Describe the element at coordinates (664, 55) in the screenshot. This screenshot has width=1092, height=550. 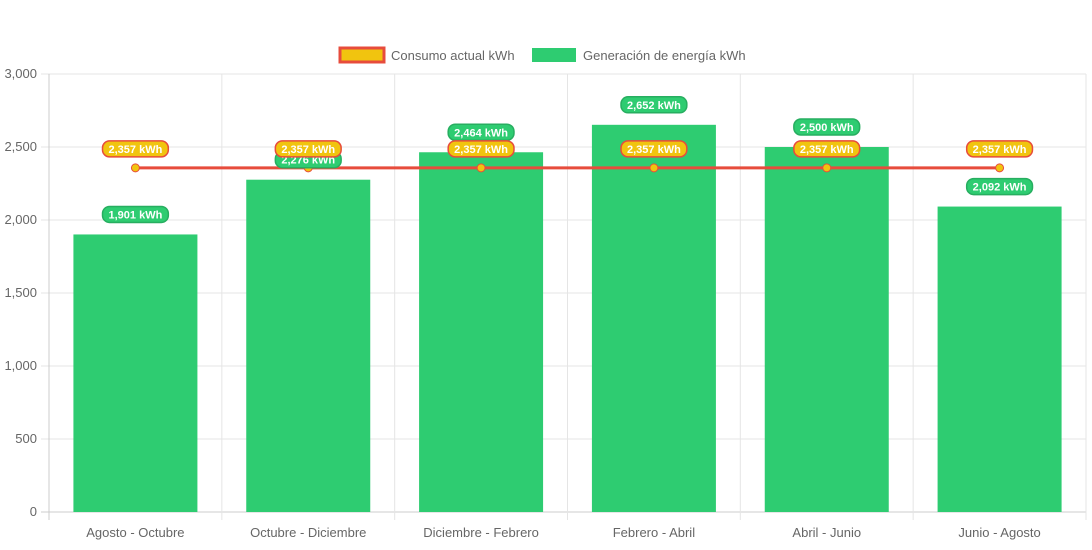
I see `legend-label-generacion: Generación de energía kWh` at that location.